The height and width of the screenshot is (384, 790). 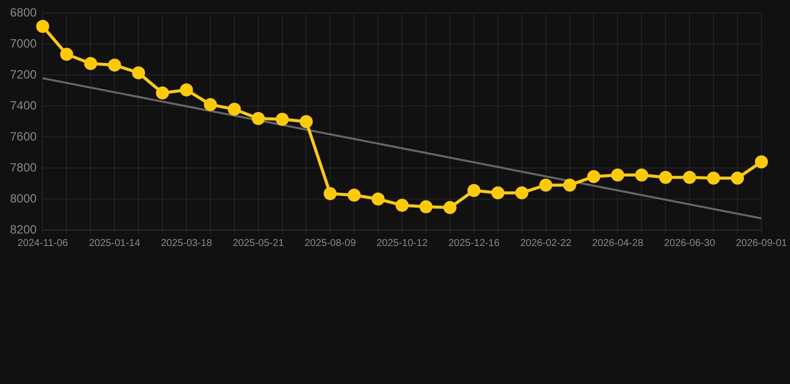 What do you see at coordinates (42, 243) in the screenshot?
I see `x-tick-label: 2024-11-06` at bounding box center [42, 243].